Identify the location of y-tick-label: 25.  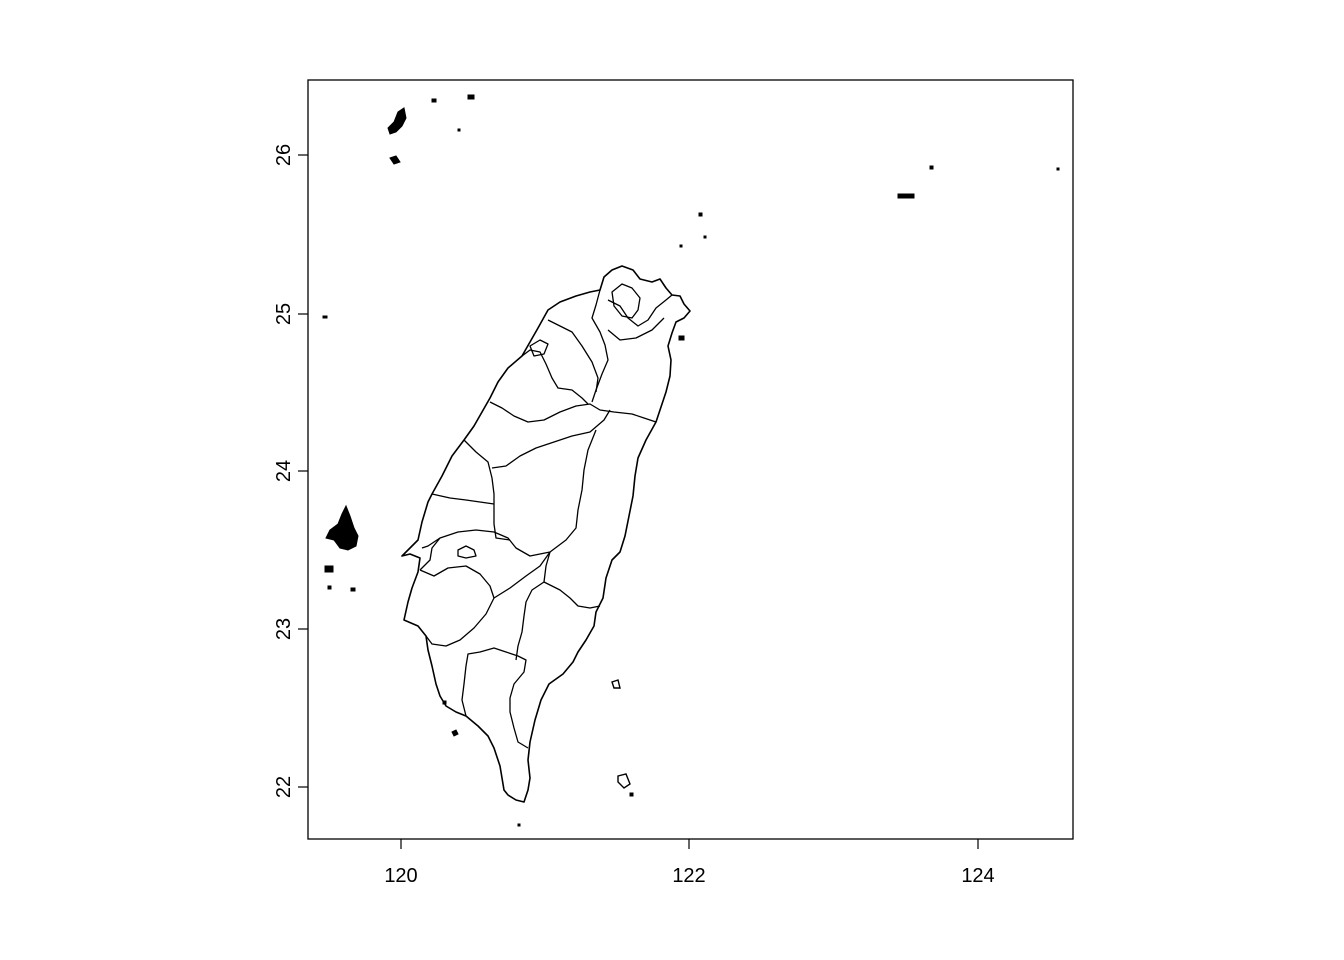
(284, 314).